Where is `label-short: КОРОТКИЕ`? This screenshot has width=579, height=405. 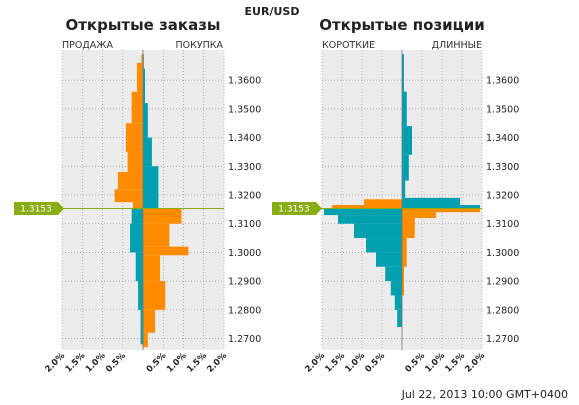
label-short: КОРОТКИЕ is located at coordinates (348, 45).